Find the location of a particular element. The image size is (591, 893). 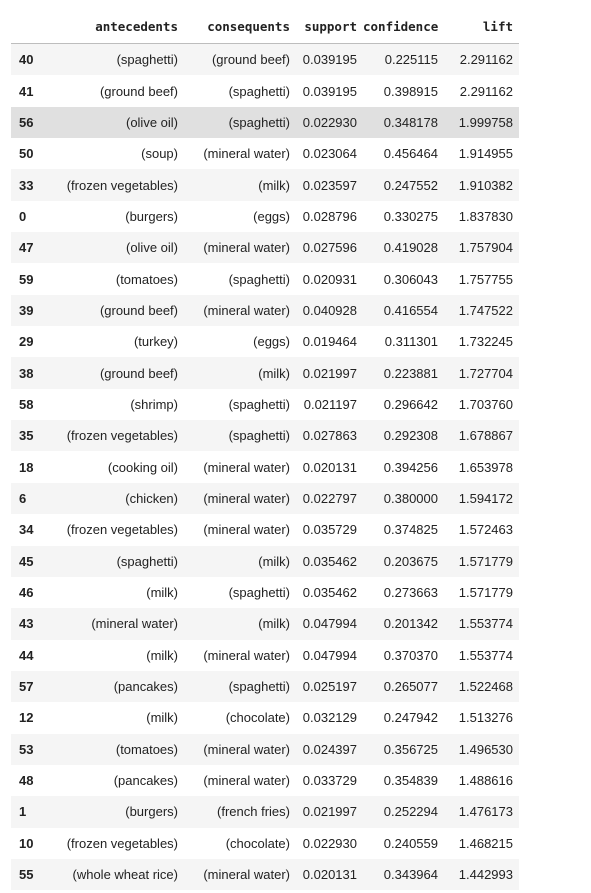

cell-antecedents: (chicken) is located at coordinates (151, 498).